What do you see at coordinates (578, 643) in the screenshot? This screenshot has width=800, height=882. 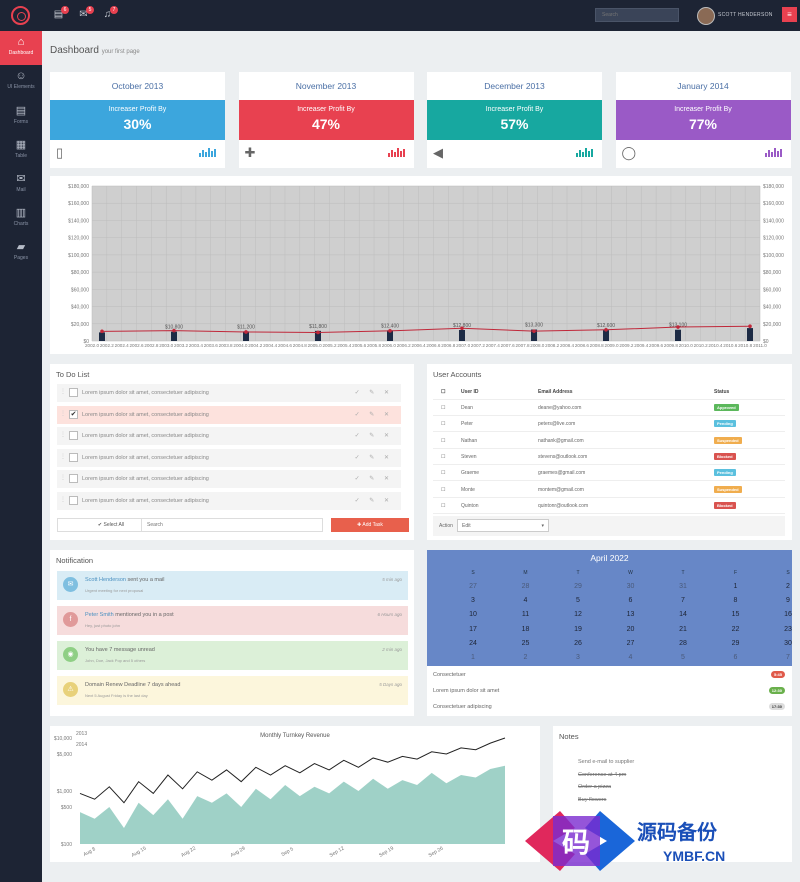 I see `calendar-day: 26` at bounding box center [578, 643].